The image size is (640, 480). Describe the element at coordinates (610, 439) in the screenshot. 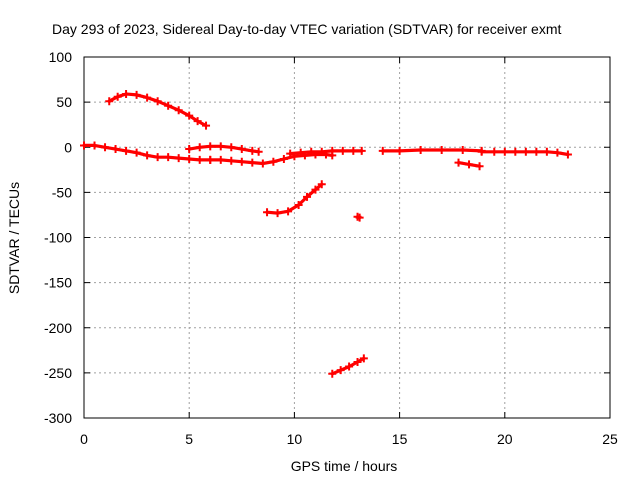

I see `x-tick-label: 25` at that location.